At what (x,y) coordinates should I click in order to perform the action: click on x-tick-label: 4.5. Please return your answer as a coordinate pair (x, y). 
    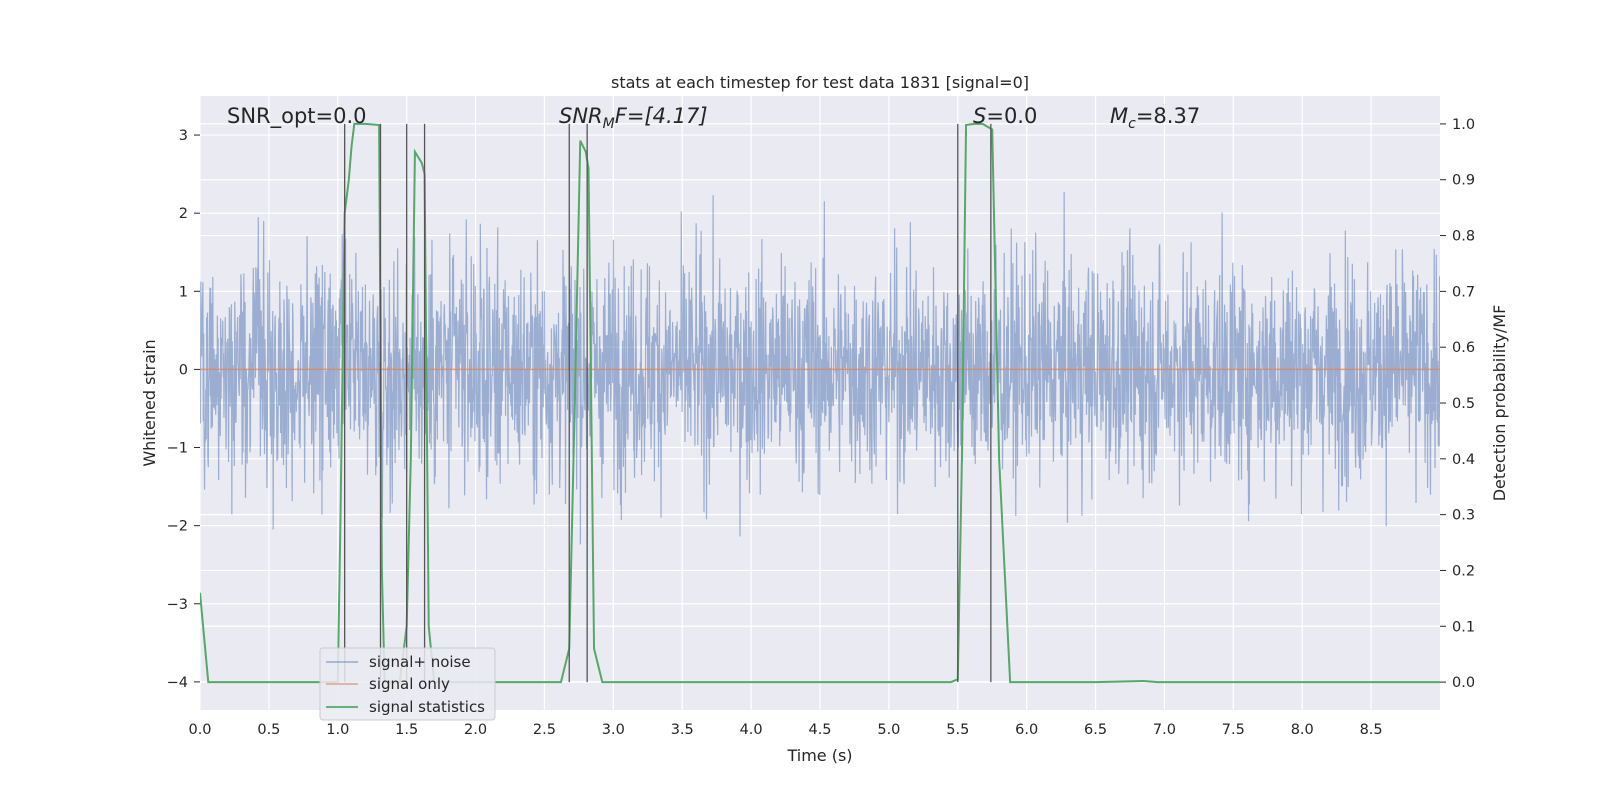
    Looking at the image, I should click on (819, 730).